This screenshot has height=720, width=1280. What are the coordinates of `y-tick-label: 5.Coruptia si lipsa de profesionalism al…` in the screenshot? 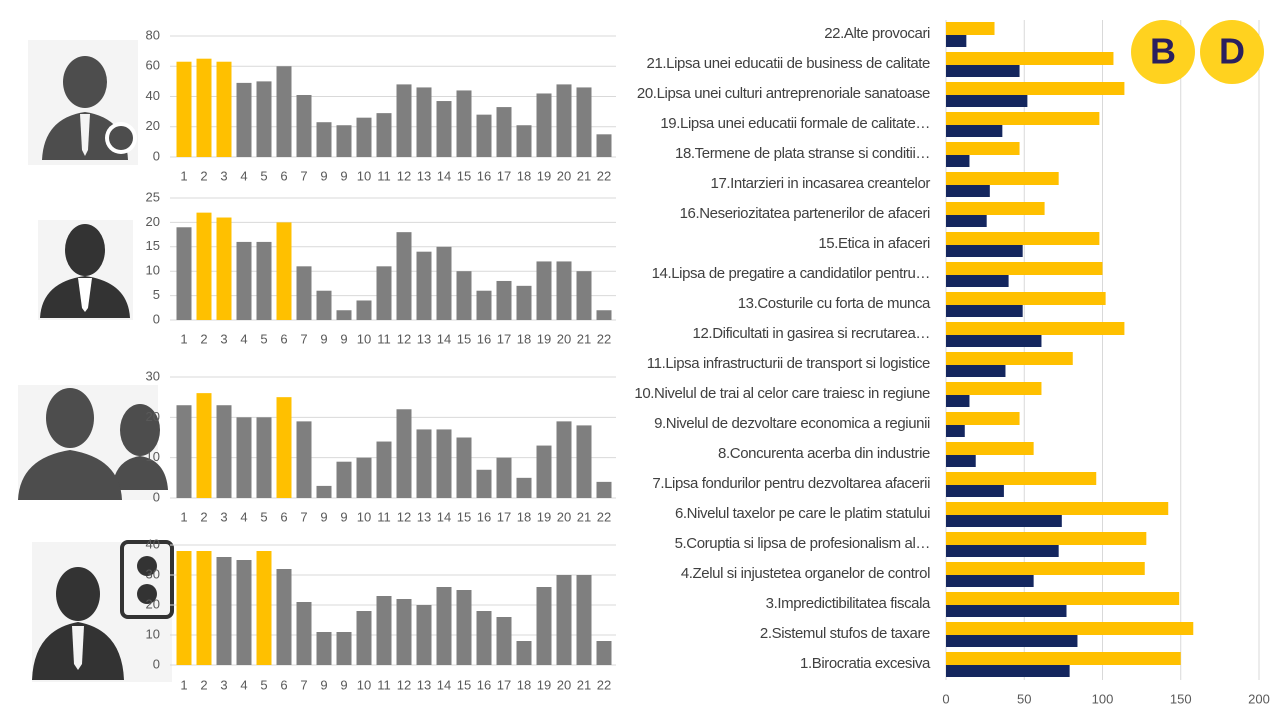 It's located at (802, 543).